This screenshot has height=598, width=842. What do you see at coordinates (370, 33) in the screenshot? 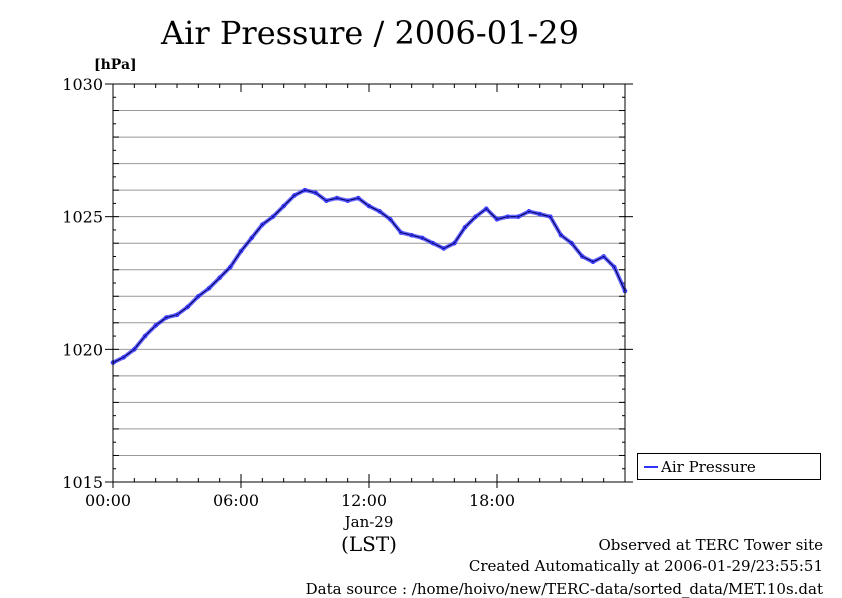
I see `chart-title: Air Pressure / 2006-01-29` at bounding box center [370, 33].